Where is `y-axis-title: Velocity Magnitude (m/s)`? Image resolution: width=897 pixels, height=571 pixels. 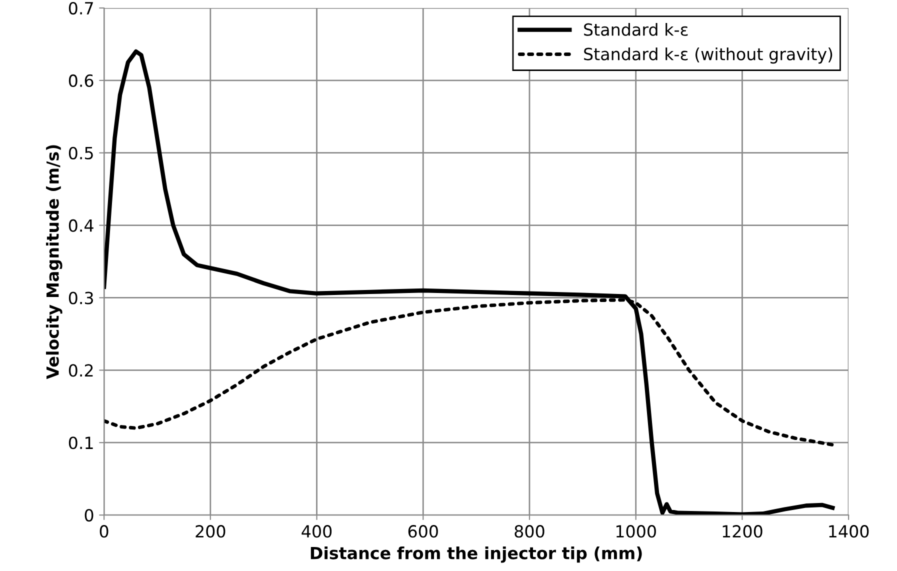 y-axis-title: Velocity Magnitude (m/s) is located at coordinates (54, 262).